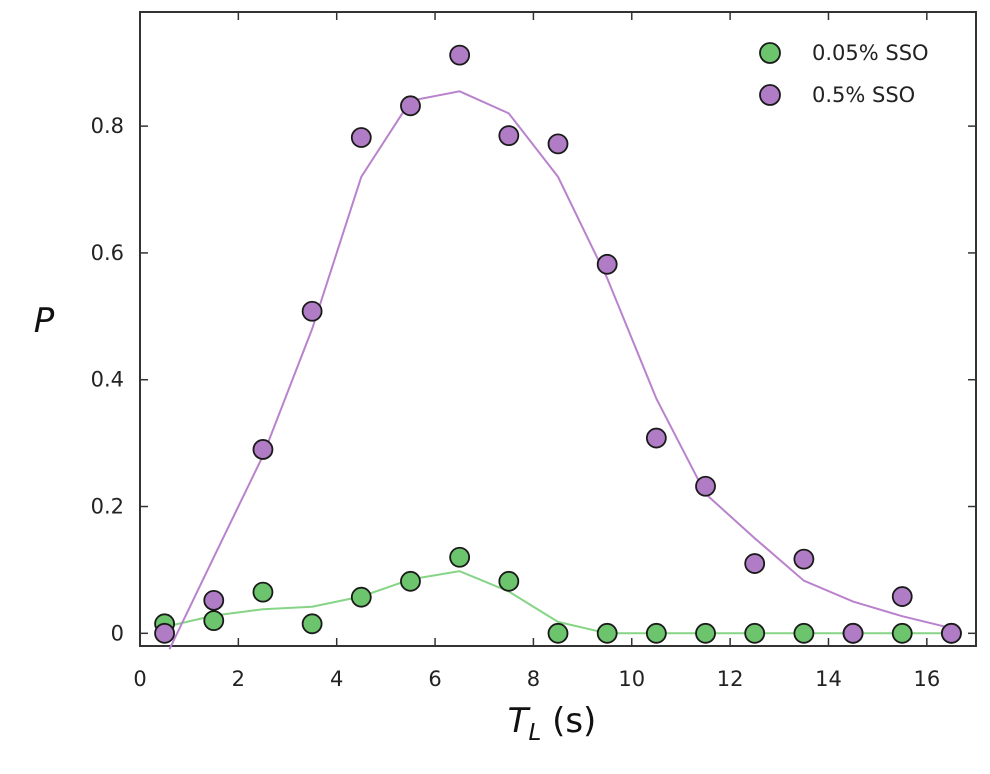  What do you see at coordinates (844, 74) in the screenshot?
I see `legend: 0.05% SSO 0.5% SSO` at bounding box center [844, 74].